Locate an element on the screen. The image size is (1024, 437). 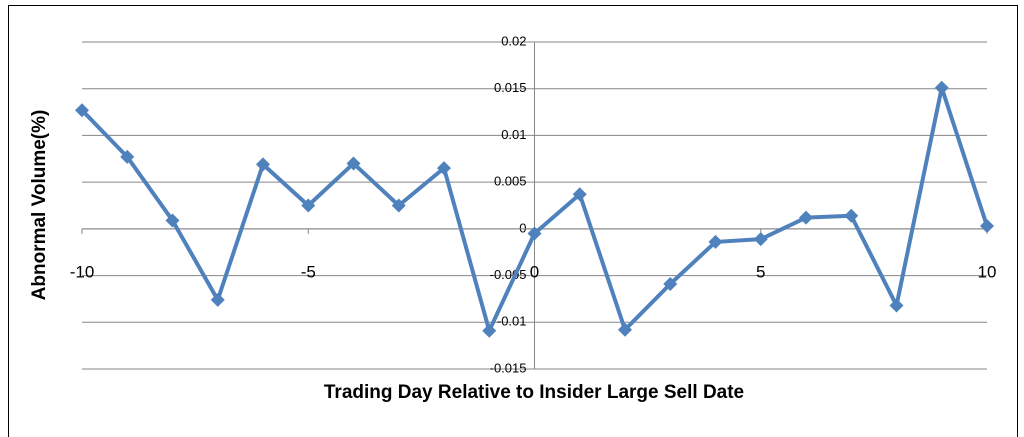
x-tick-label: 0 is located at coordinates (534, 271).